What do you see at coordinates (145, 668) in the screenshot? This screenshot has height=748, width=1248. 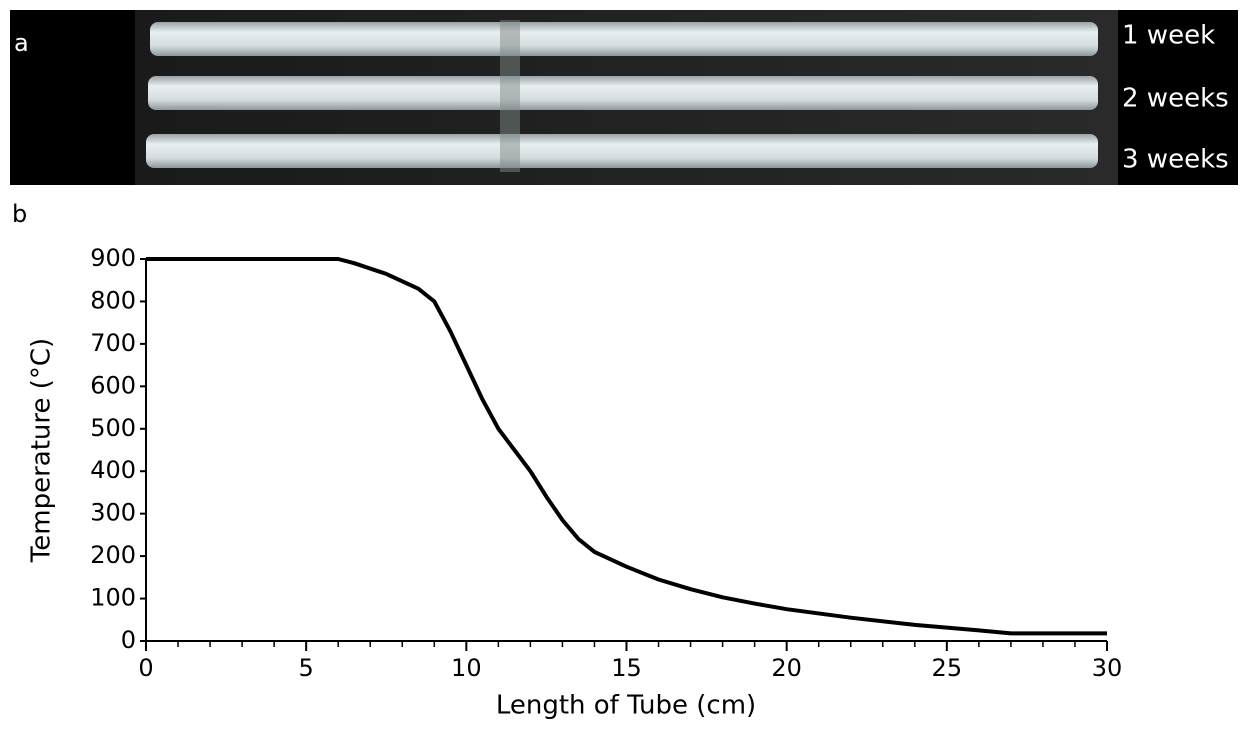 I see `x-tick-label: 0` at bounding box center [145, 668].